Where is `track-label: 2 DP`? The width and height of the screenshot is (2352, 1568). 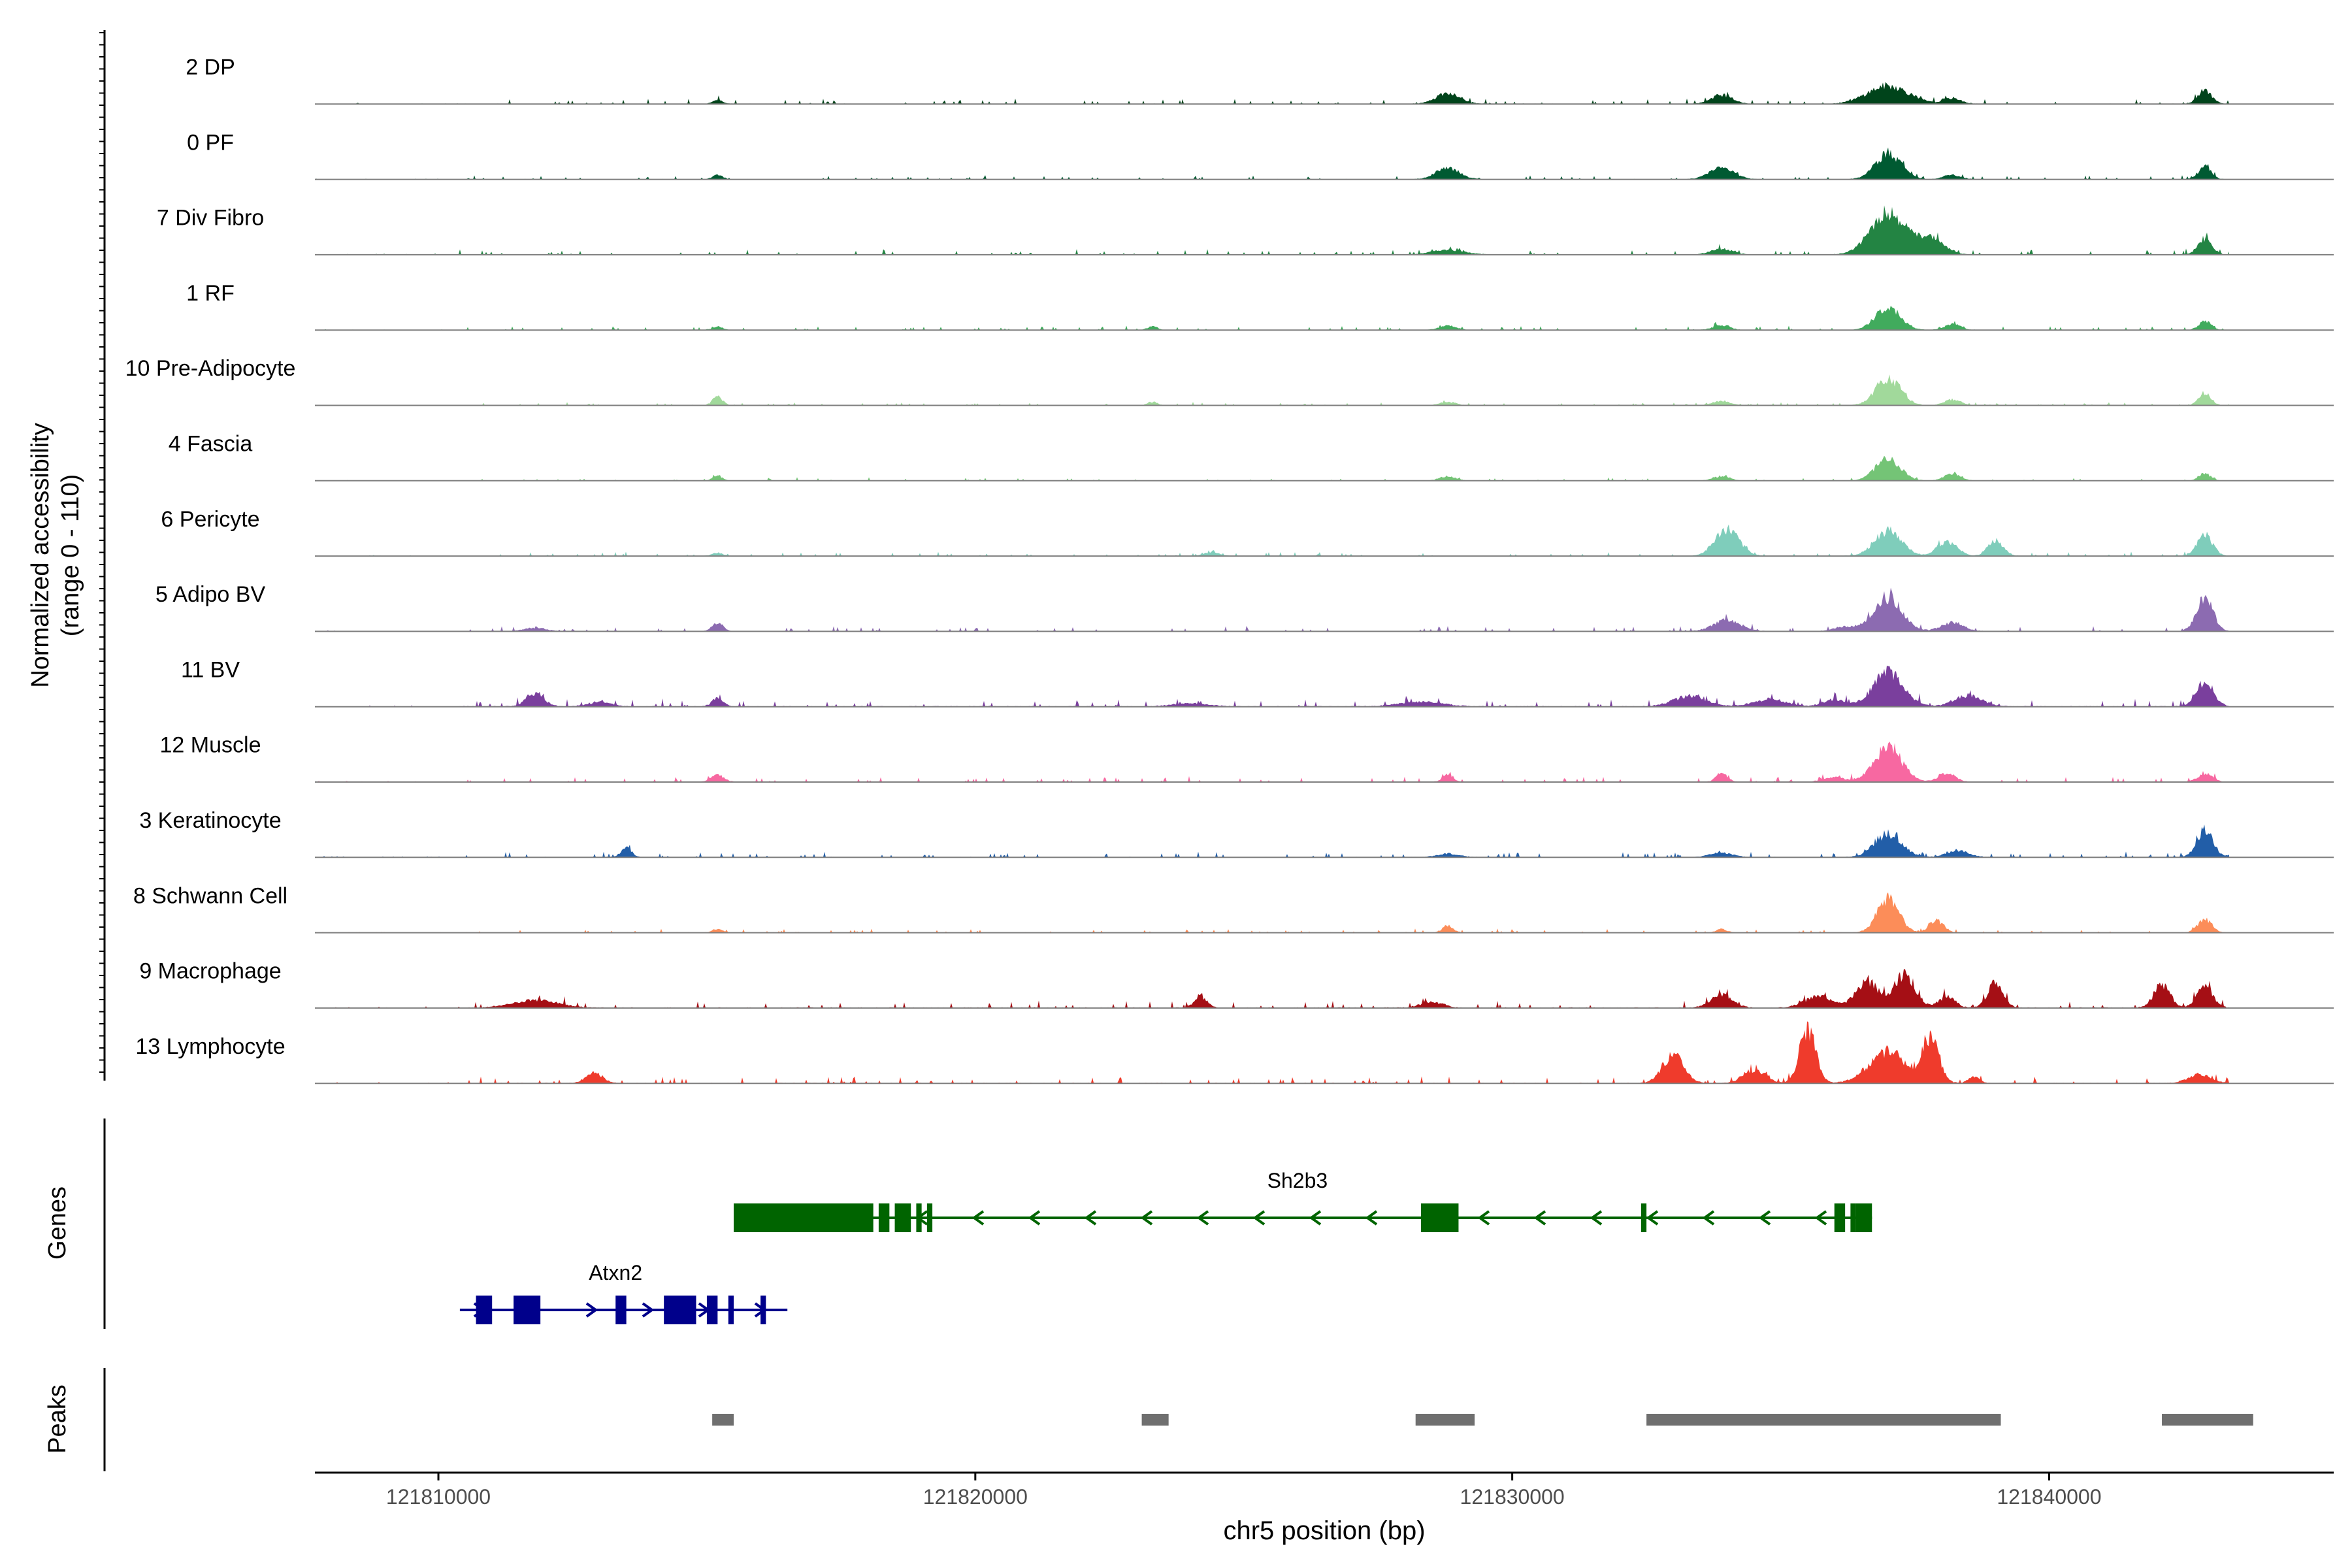
track-label: 2 DP is located at coordinates (210, 67).